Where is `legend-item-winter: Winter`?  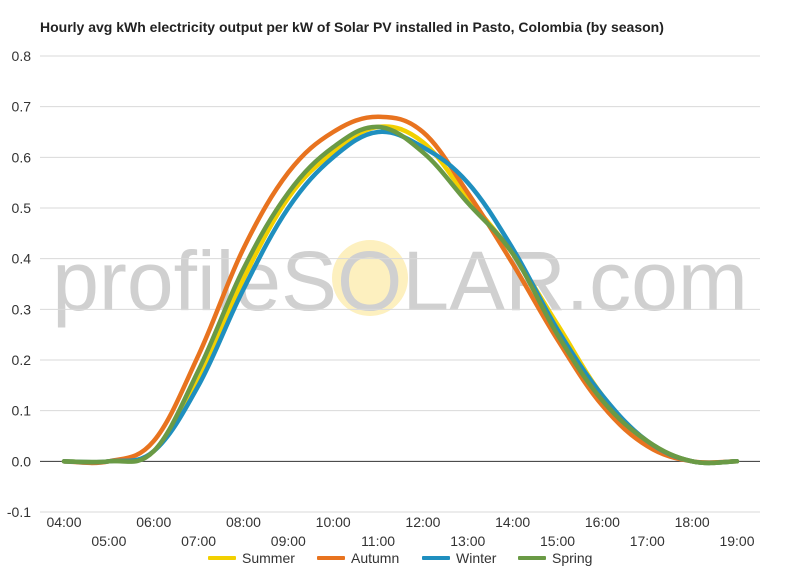
legend-item-winter: Winter is located at coordinates (459, 558).